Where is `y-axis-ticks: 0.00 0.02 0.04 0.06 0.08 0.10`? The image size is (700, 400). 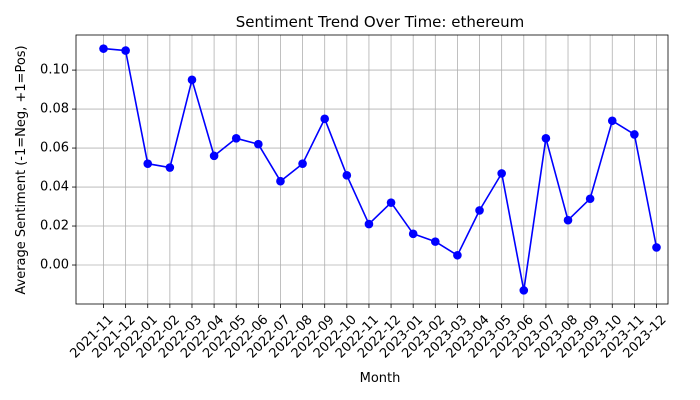 y-axis-ticks: 0.00 0.02 0.04 0.06 0.08 0.10 is located at coordinates (58, 168).